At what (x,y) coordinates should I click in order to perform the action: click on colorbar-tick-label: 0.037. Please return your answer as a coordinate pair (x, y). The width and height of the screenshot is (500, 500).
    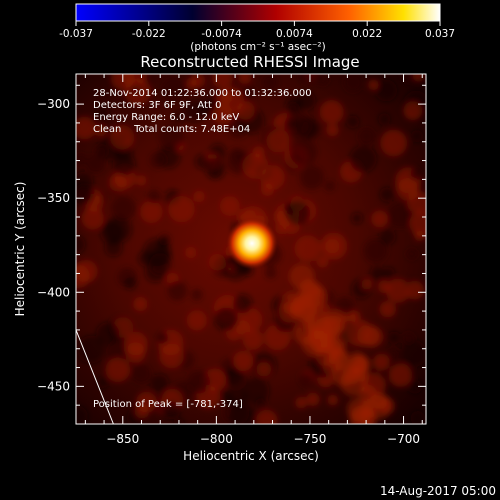
    Looking at the image, I should click on (440, 34).